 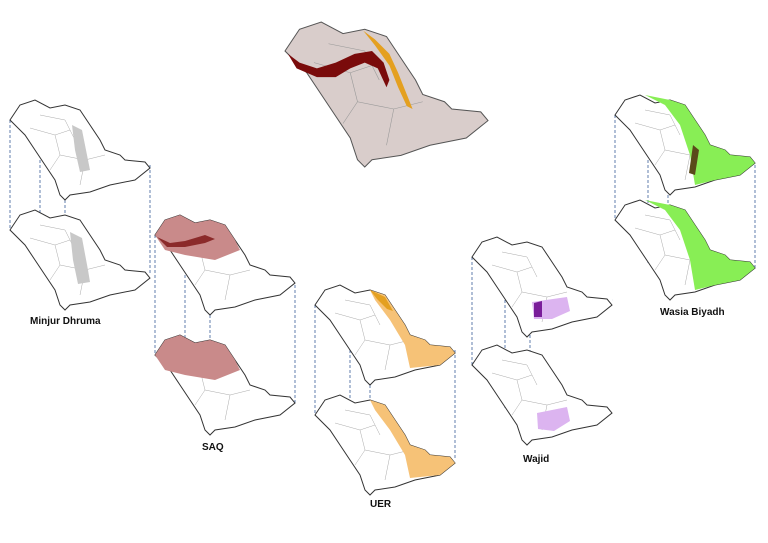 I want to click on map-label: Wajid, so click(x=536, y=459).